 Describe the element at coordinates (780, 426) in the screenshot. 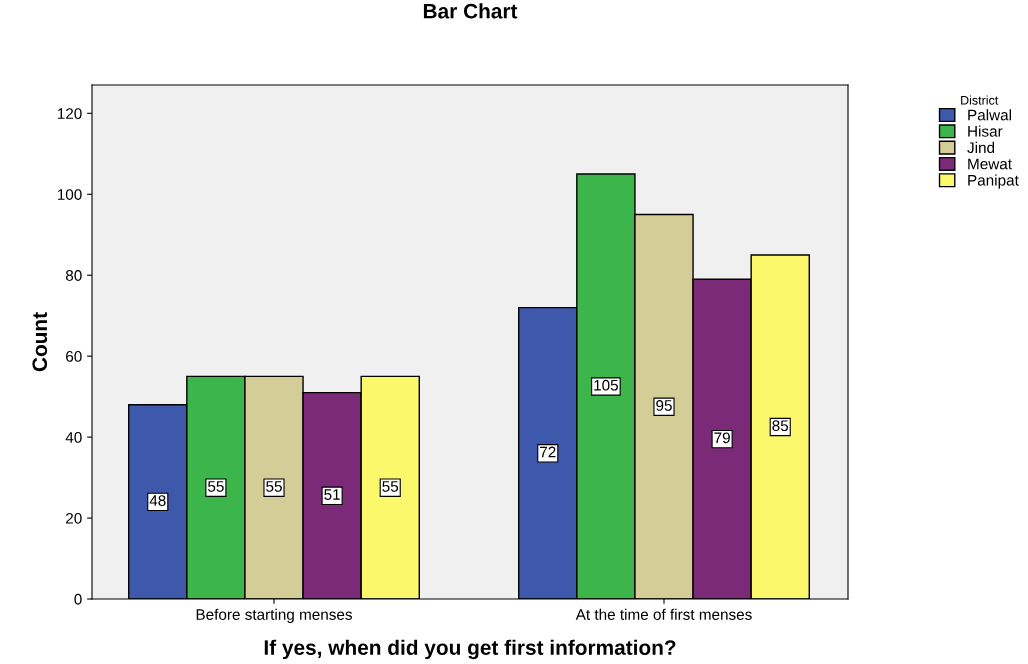

I see `data-label: 85` at that location.